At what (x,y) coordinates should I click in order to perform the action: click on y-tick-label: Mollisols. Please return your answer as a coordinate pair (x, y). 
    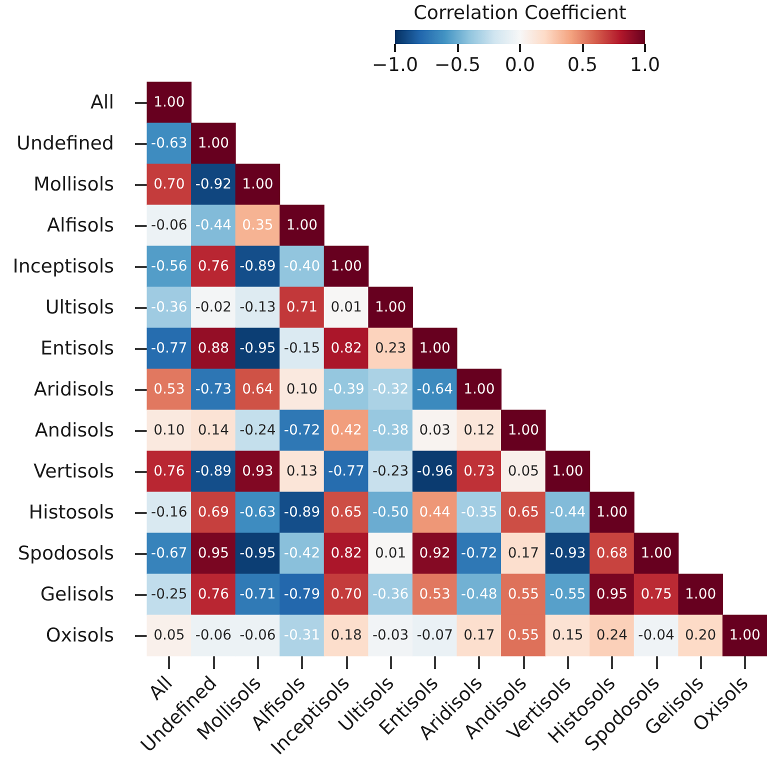
    Looking at the image, I should click on (73, 185).